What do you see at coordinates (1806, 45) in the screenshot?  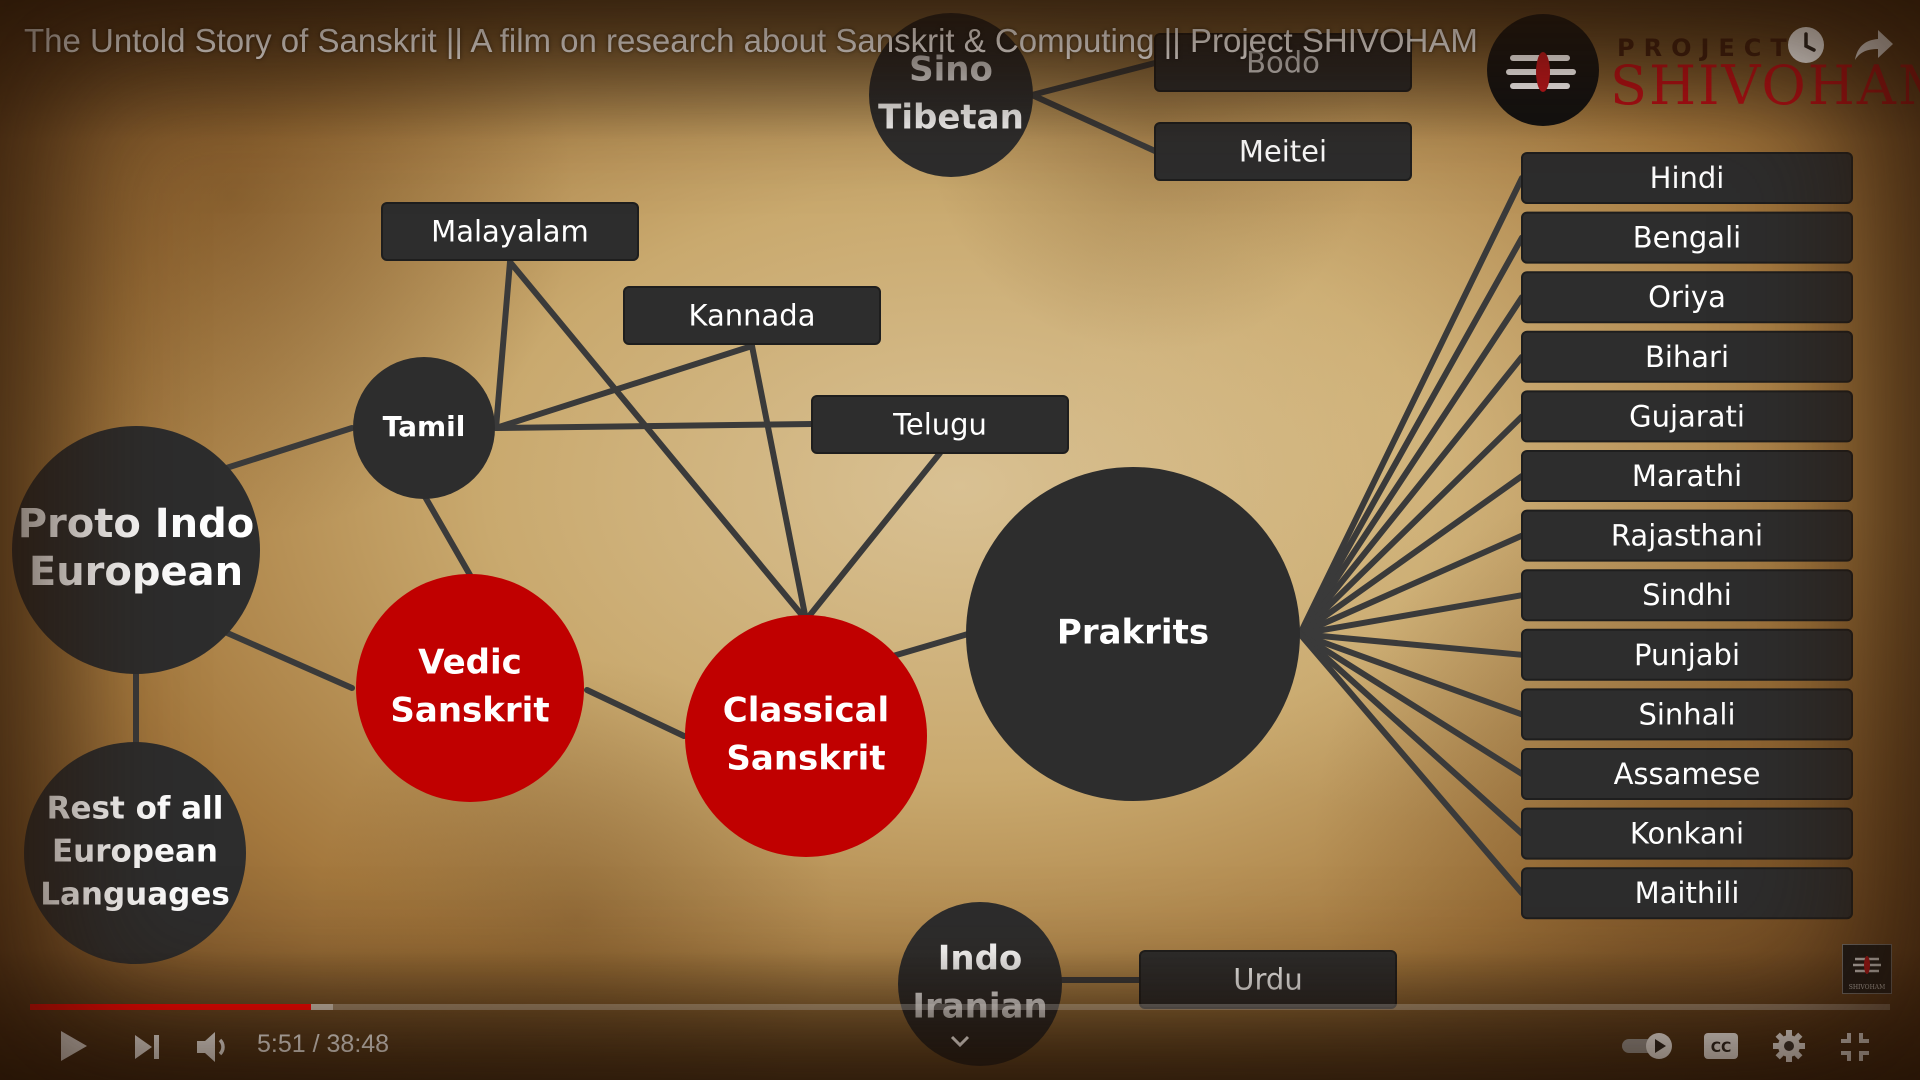 I see `watch-later-button` at bounding box center [1806, 45].